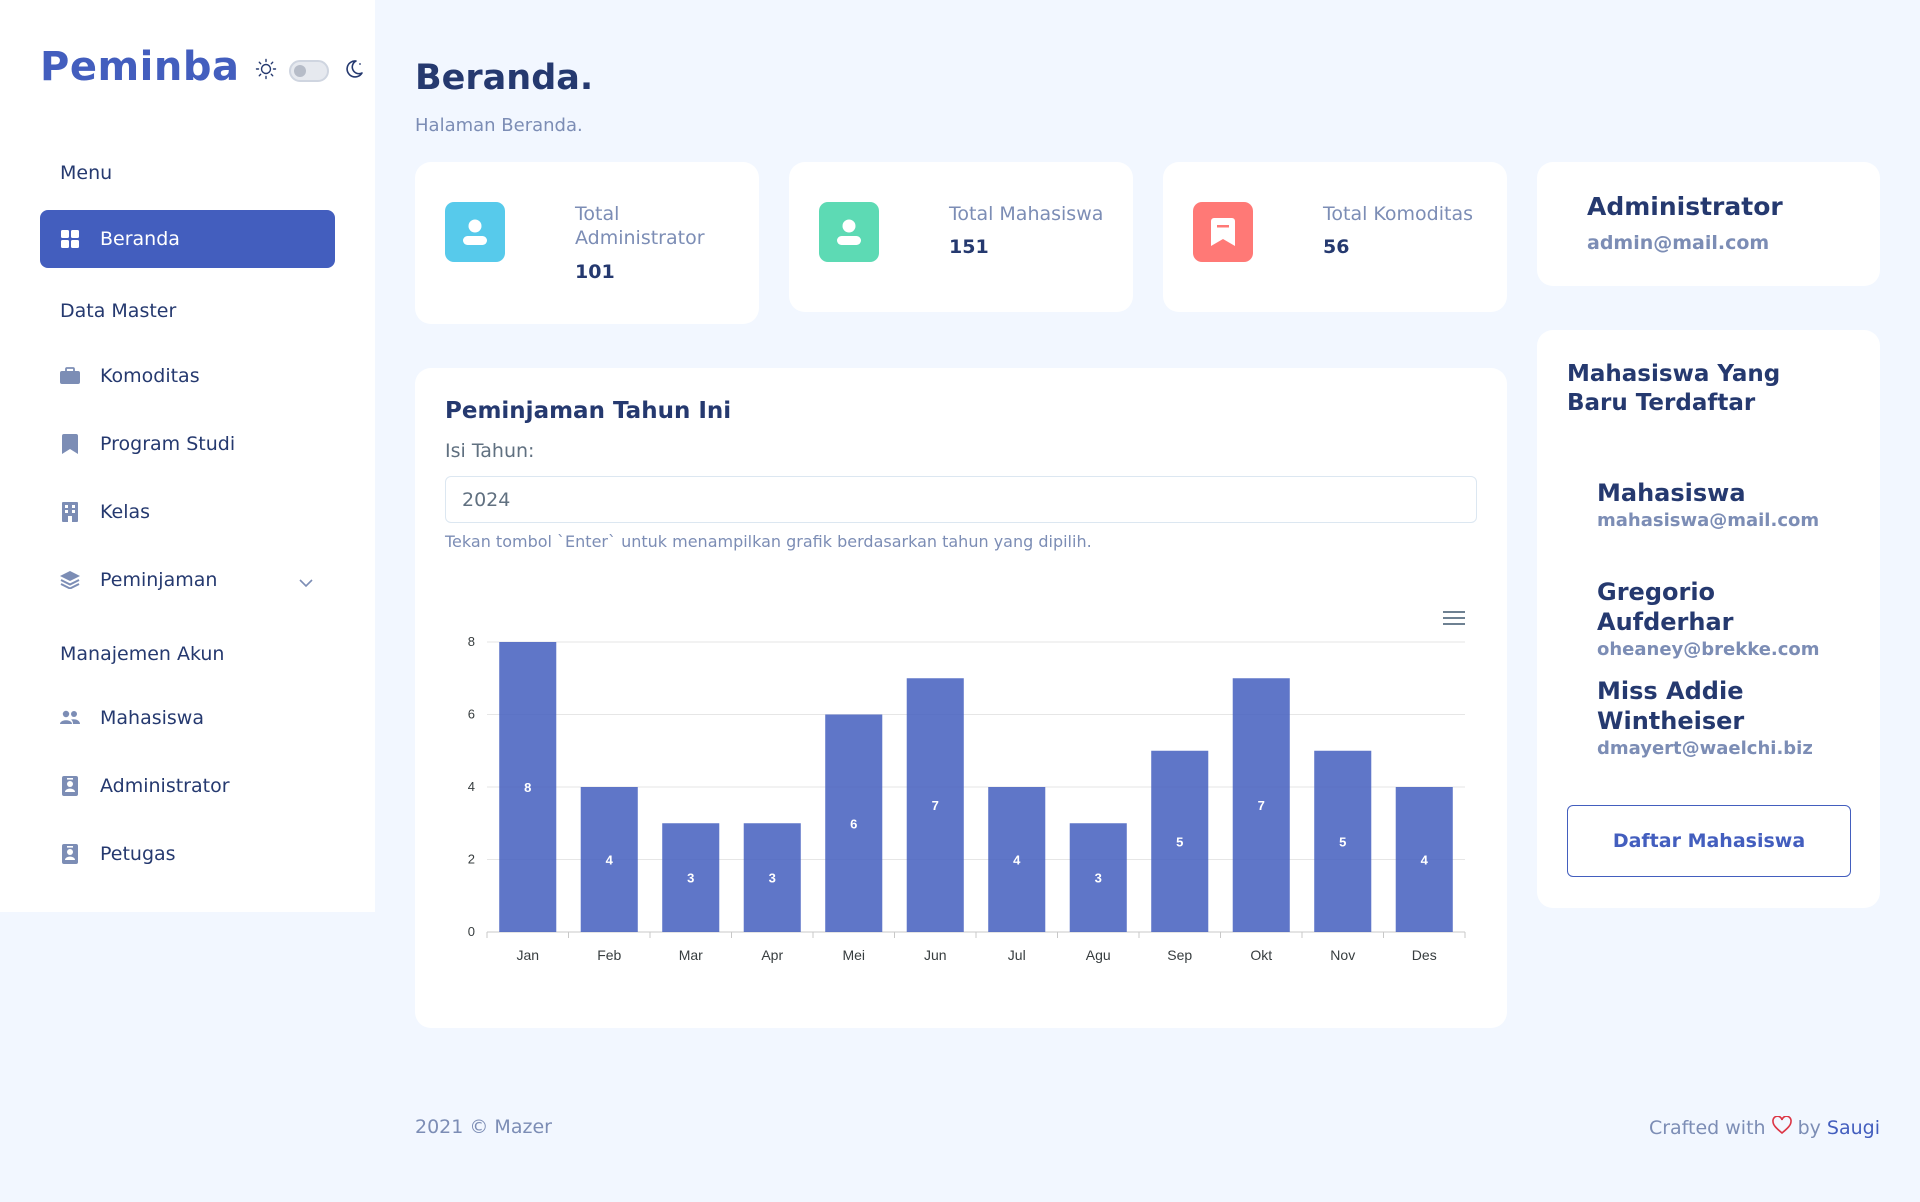 Image resolution: width=1920 pixels, height=1202 pixels. I want to click on data-label: 7, so click(935, 805).